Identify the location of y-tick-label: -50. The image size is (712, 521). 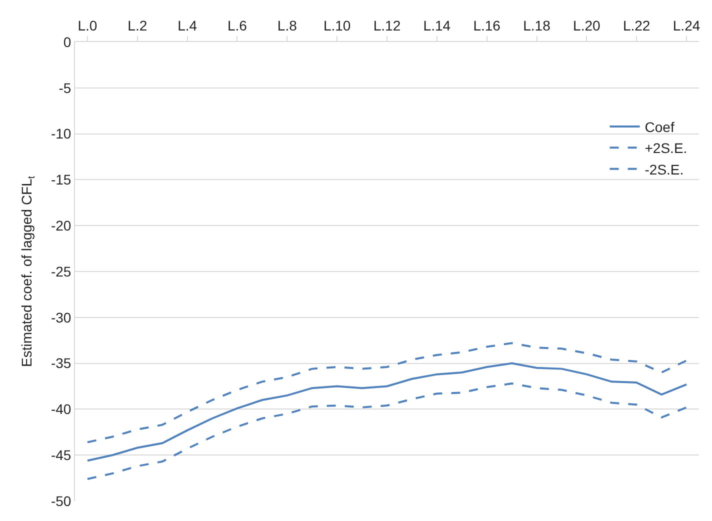
(61, 500).